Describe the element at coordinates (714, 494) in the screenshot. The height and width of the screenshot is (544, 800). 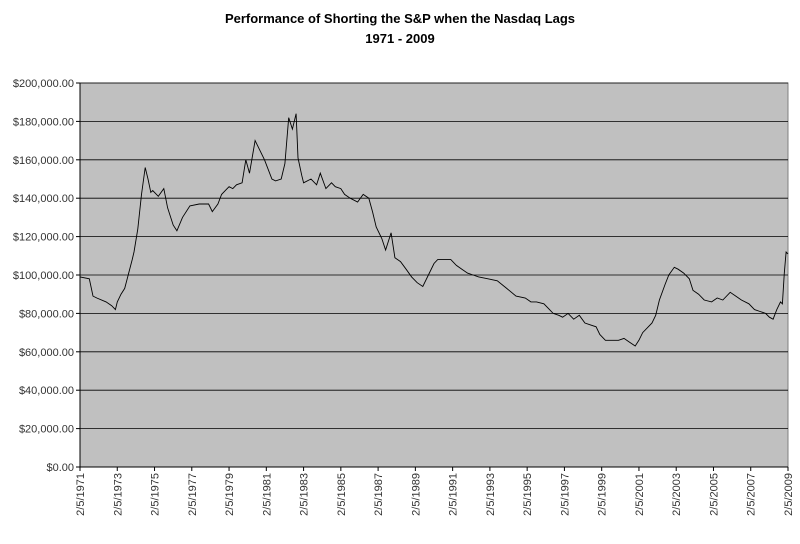
I see `x-tick-label: 2/5/2005` at that location.